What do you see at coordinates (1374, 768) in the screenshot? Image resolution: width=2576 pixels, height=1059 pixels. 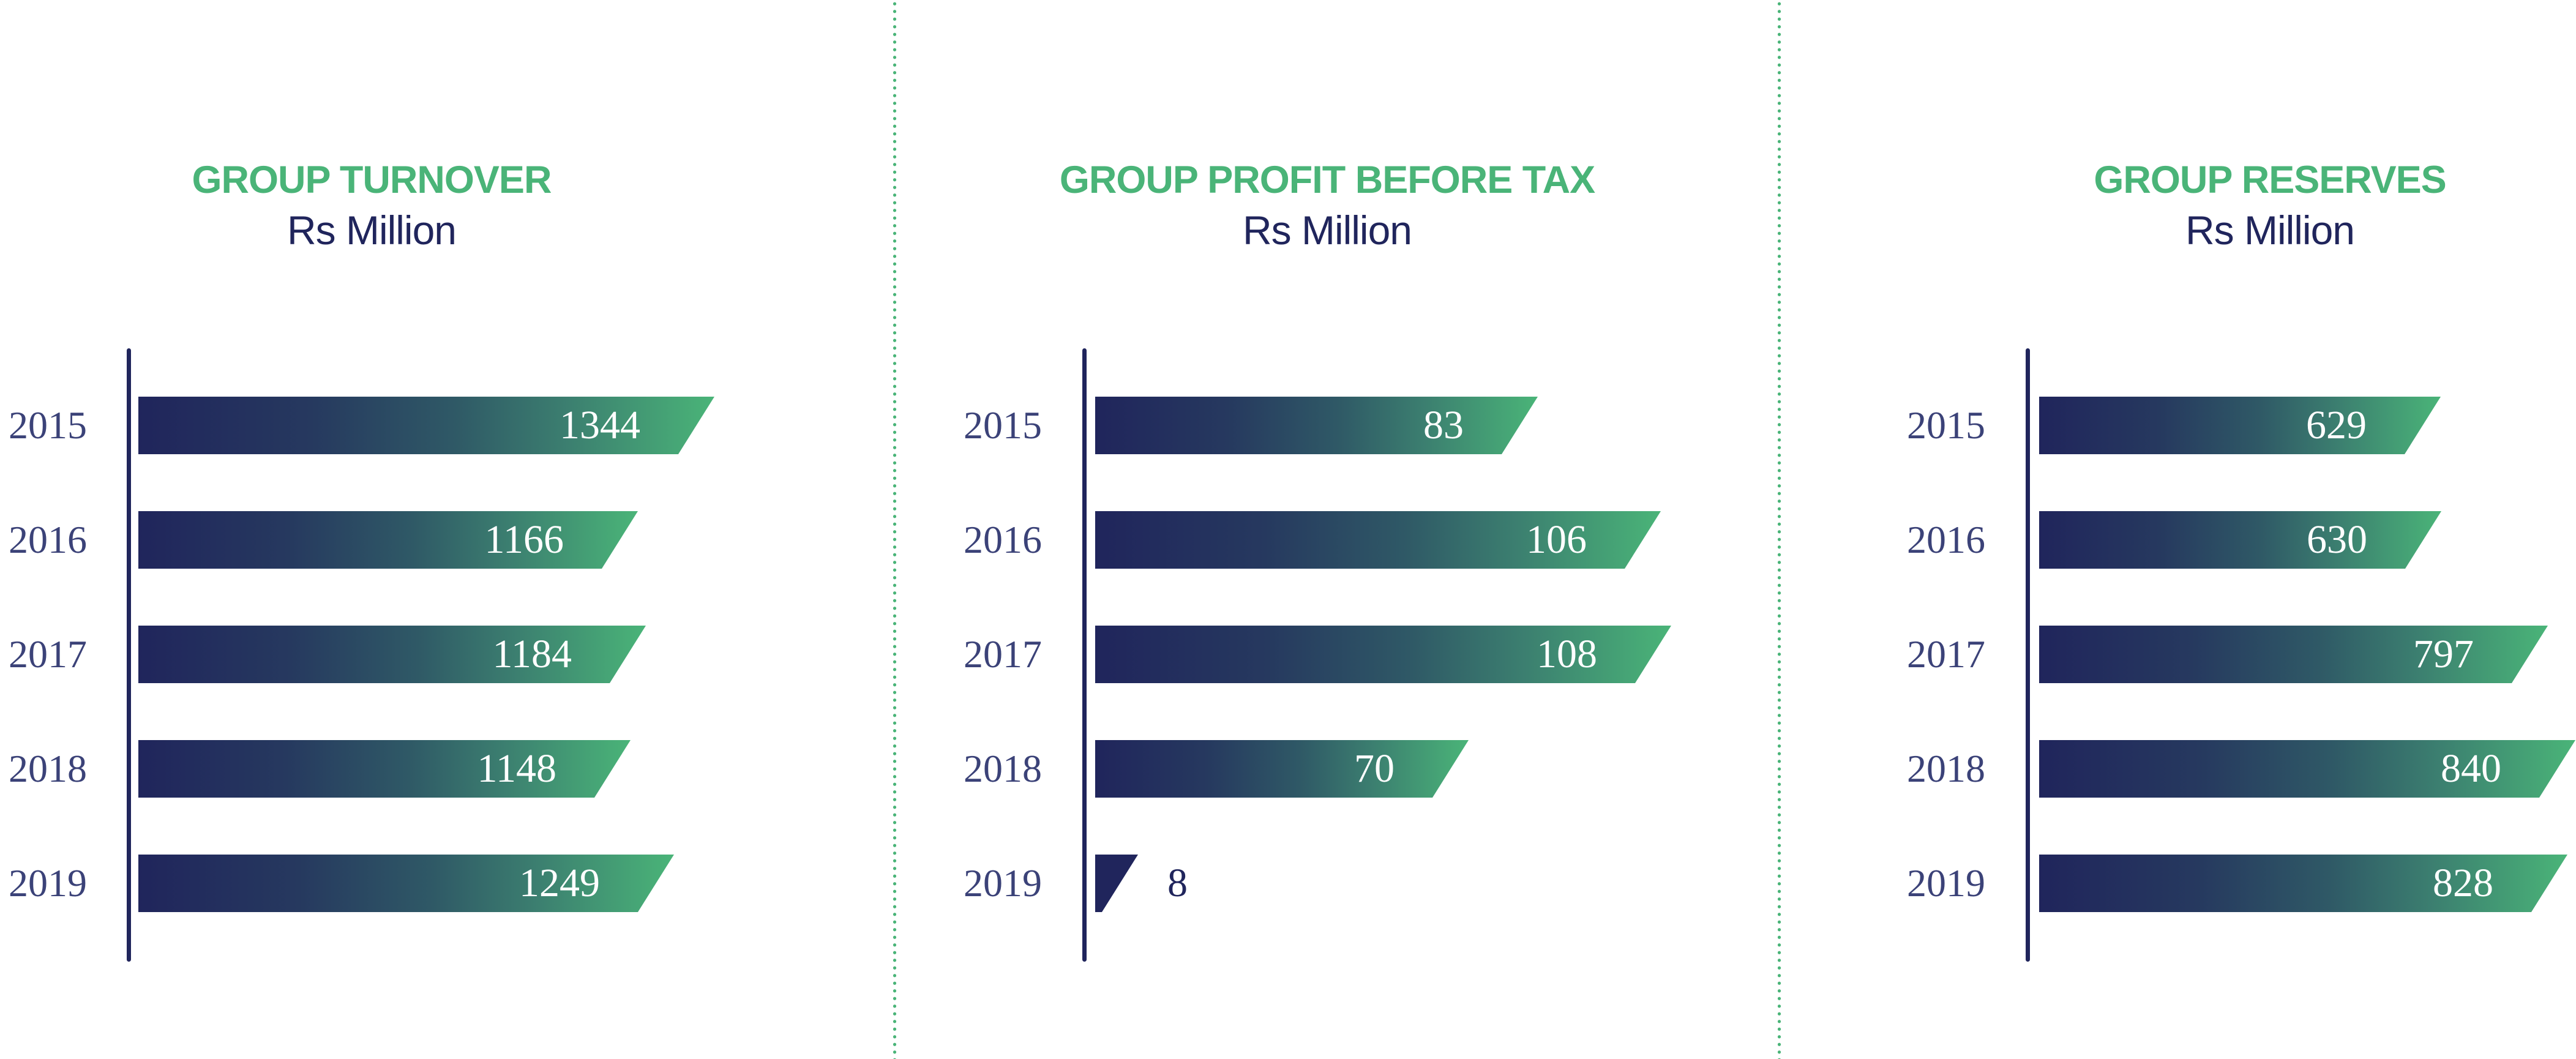 I see `bar-value-label: 70` at bounding box center [1374, 768].